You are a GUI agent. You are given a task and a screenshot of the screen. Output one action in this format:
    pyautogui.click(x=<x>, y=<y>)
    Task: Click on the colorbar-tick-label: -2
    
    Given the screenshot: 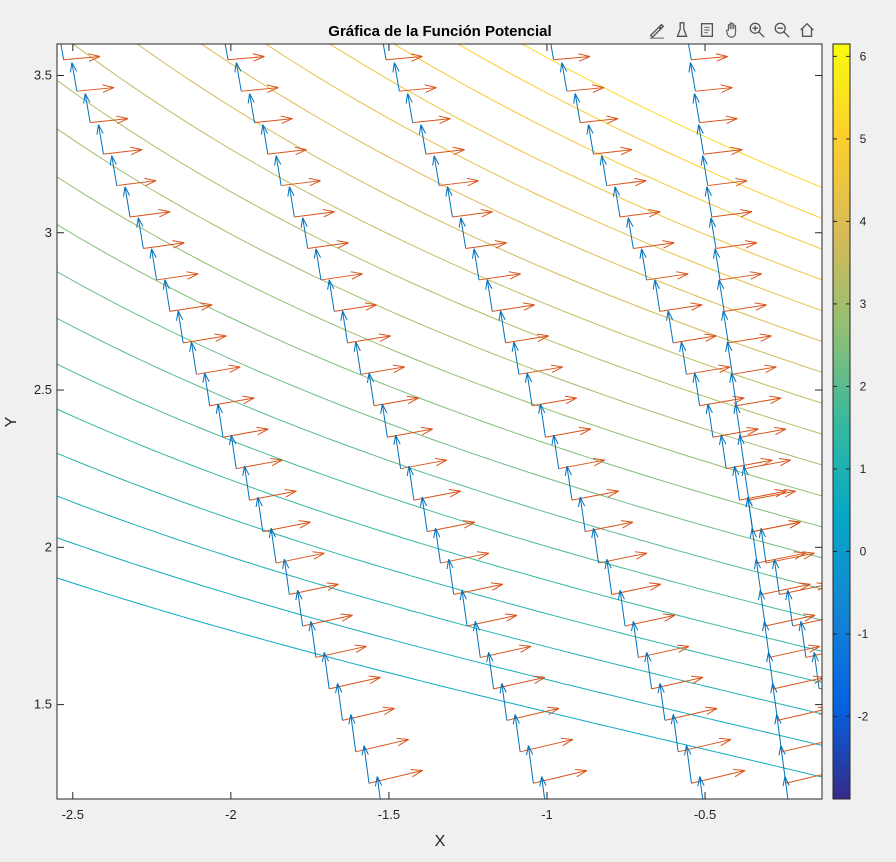 What is the action you would take?
    pyautogui.click(x=863, y=716)
    